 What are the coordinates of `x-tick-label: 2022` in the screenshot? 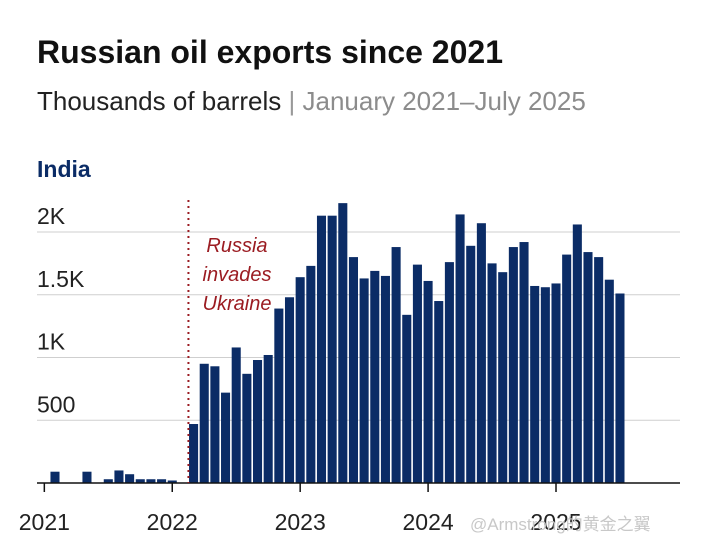 It's located at (172, 522).